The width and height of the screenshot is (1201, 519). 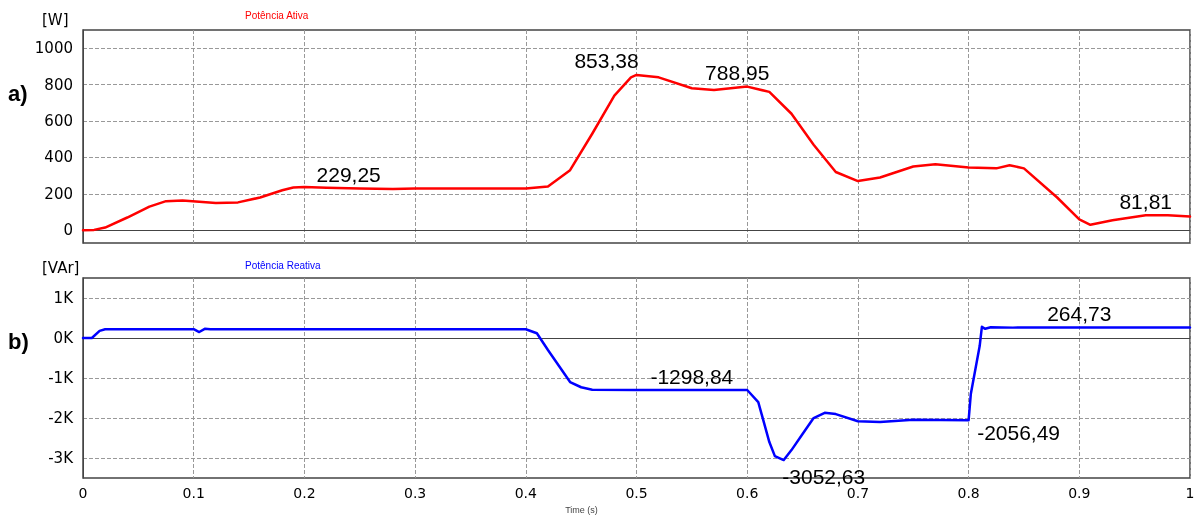 What do you see at coordinates (61, 458) in the screenshot?
I see `y-tick-label: -3K` at bounding box center [61, 458].